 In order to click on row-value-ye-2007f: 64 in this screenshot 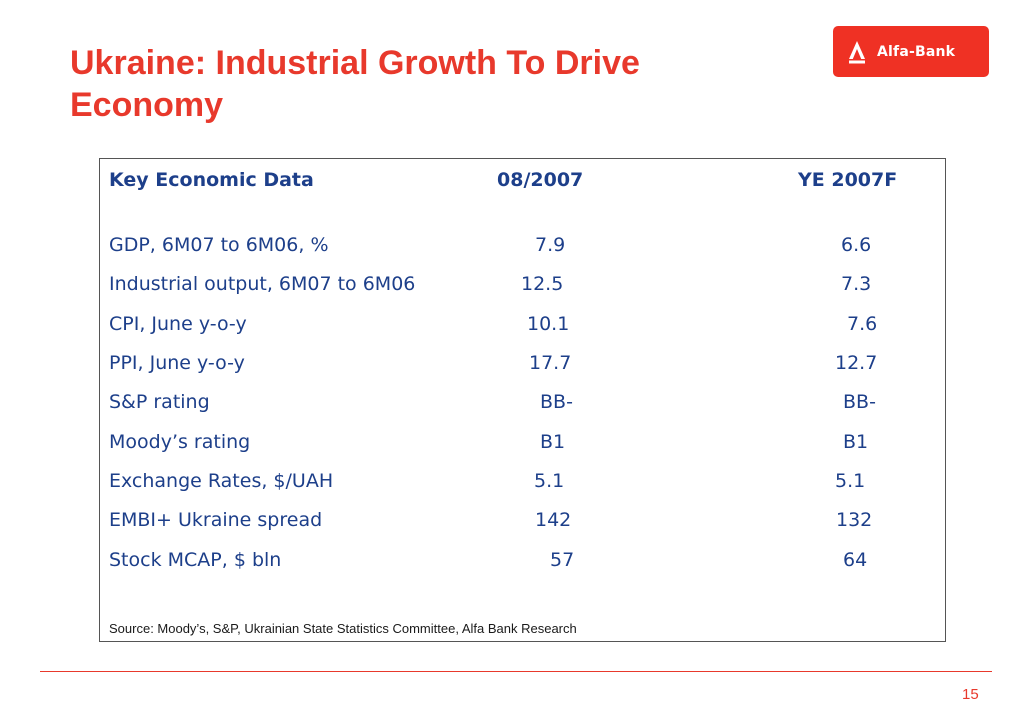, I will do `click(855, 560)`.